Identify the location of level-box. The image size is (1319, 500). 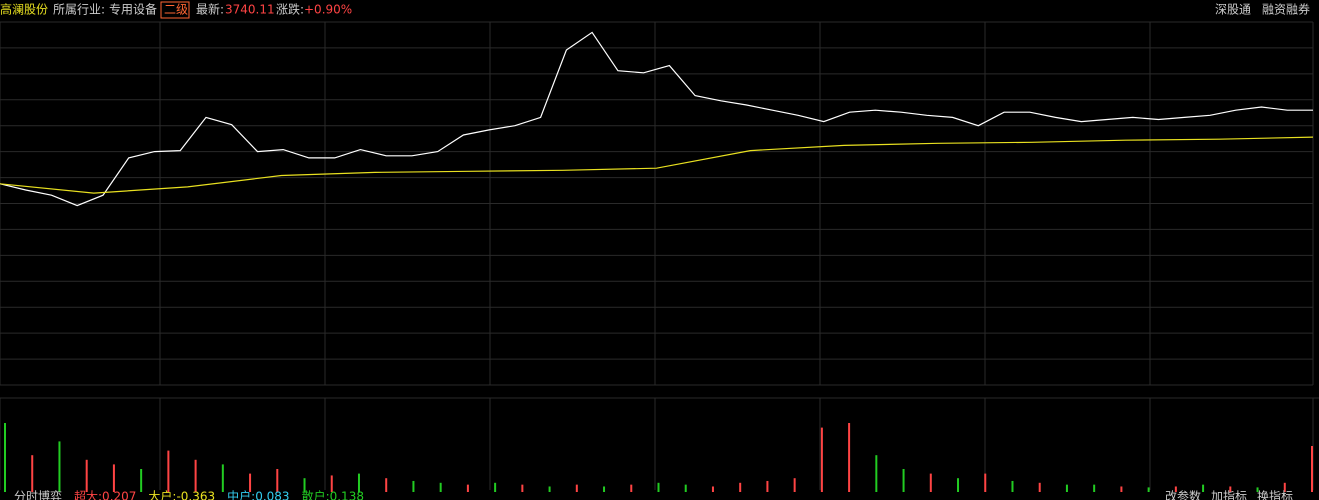
(175, 10).